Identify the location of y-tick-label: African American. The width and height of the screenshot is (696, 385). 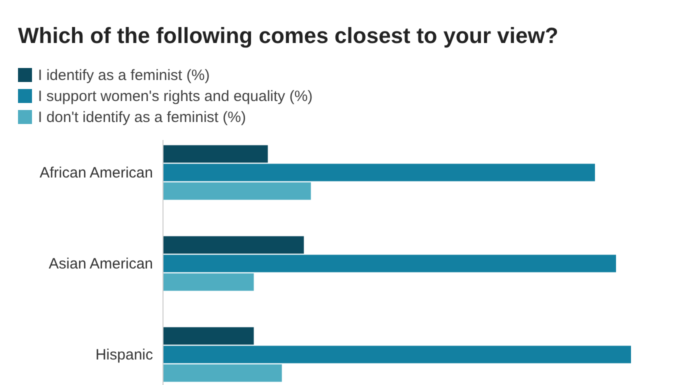
(96, 173).